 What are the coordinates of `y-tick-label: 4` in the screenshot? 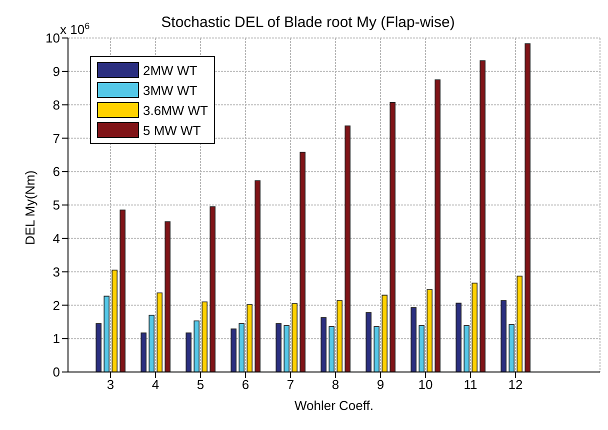 It's located at (56, 238).